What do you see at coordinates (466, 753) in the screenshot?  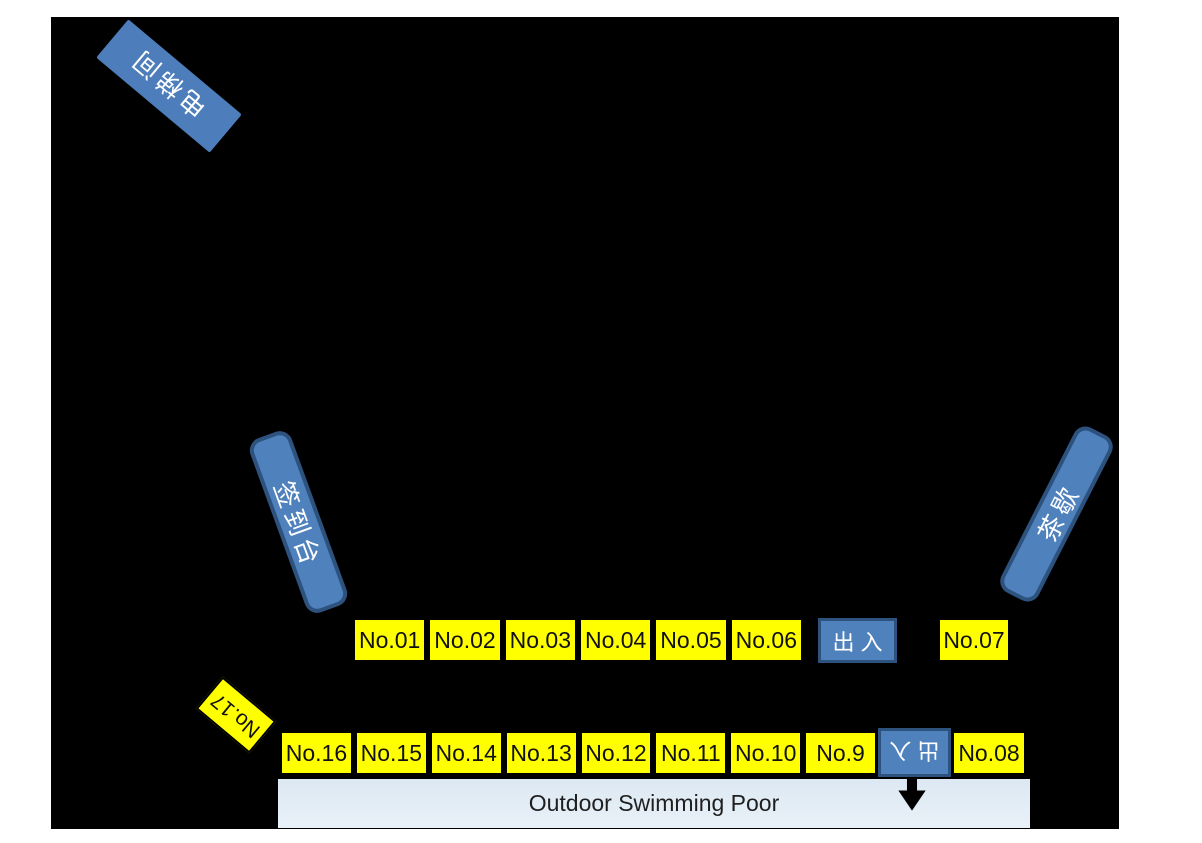 I see `booth-no14: No.14` at bounding box center [466, 753].